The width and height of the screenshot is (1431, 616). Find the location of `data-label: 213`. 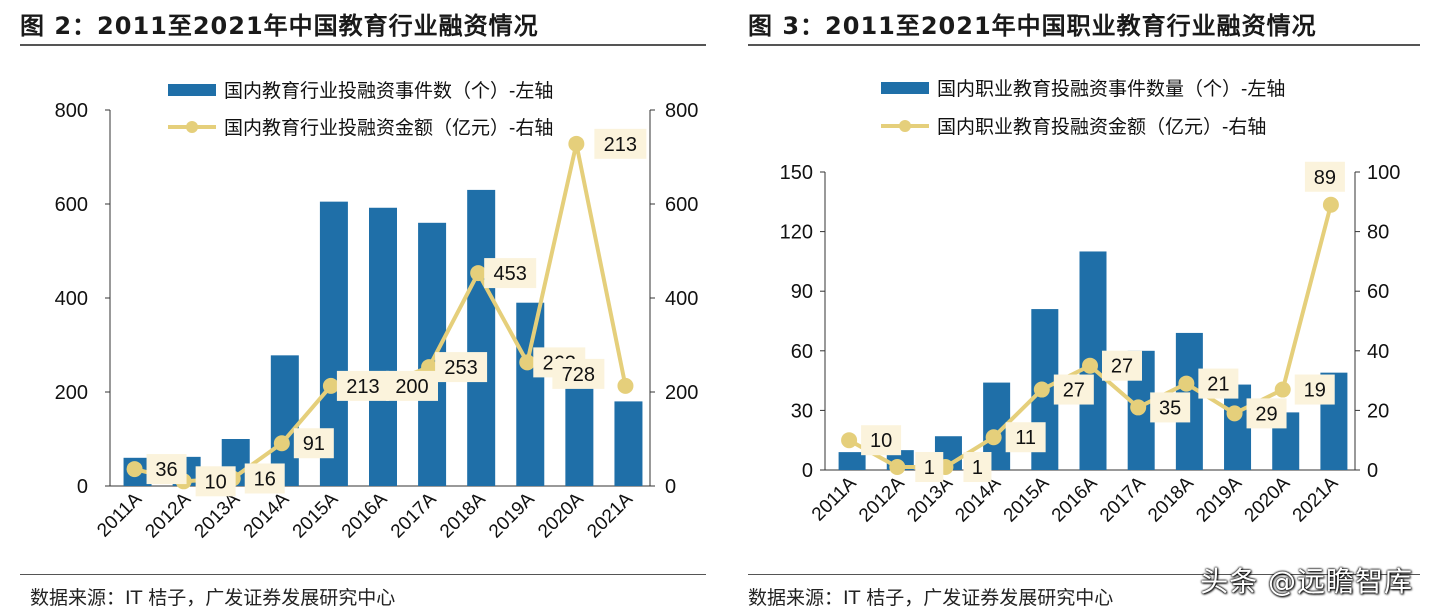

data-label: 213 is located at coordinates (362, 387).